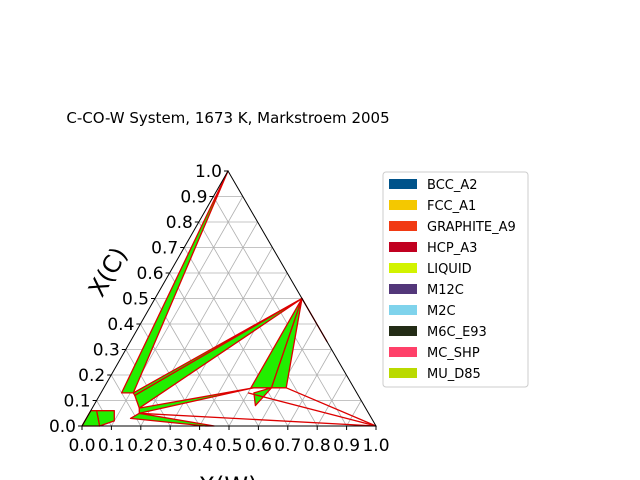 The height and width of the screenshot is (480, 640). Describe the element at coordinates (454, 374) in the screenshot. I see `legend-label: MU_D85` at that location.